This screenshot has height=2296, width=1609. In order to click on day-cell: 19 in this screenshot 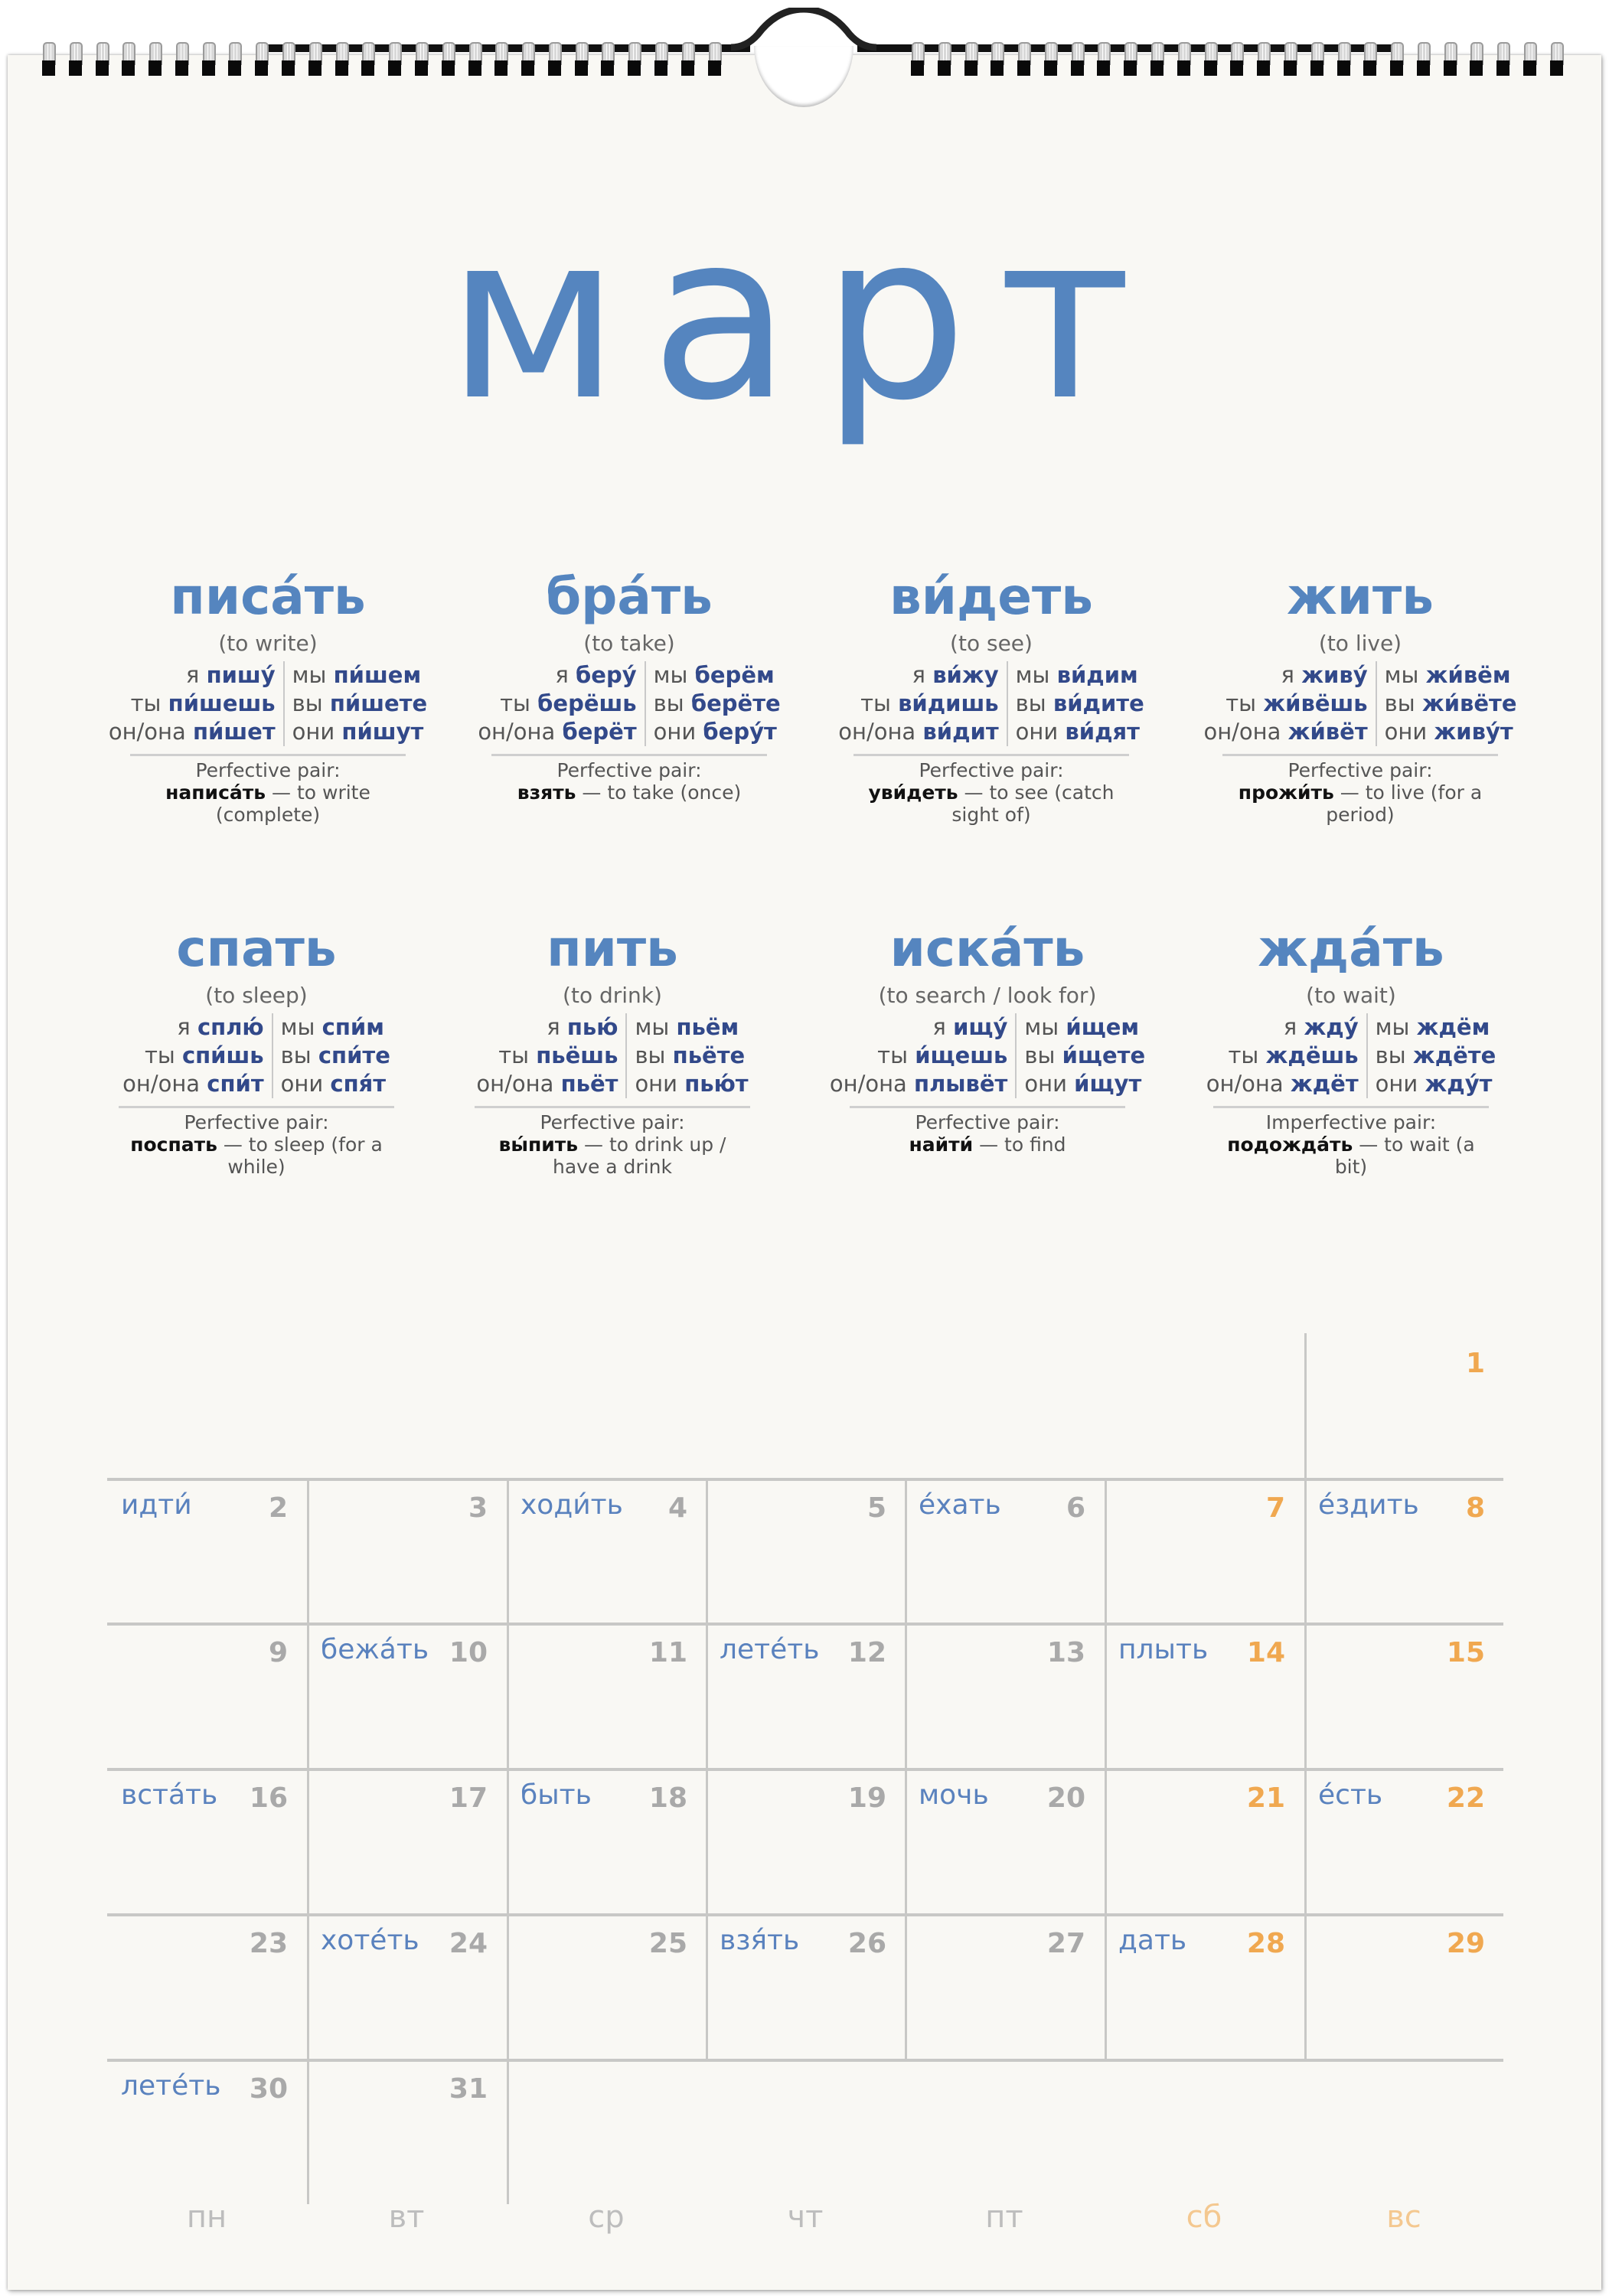, I will do `click(805, 1842)`.